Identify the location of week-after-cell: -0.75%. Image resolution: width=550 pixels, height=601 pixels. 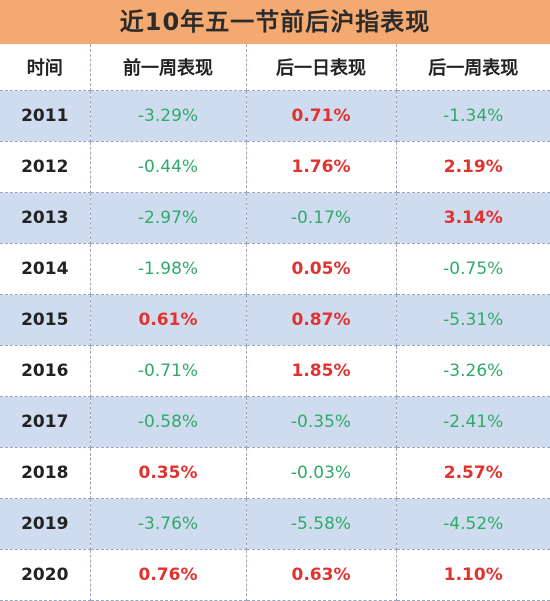
(473, 269).